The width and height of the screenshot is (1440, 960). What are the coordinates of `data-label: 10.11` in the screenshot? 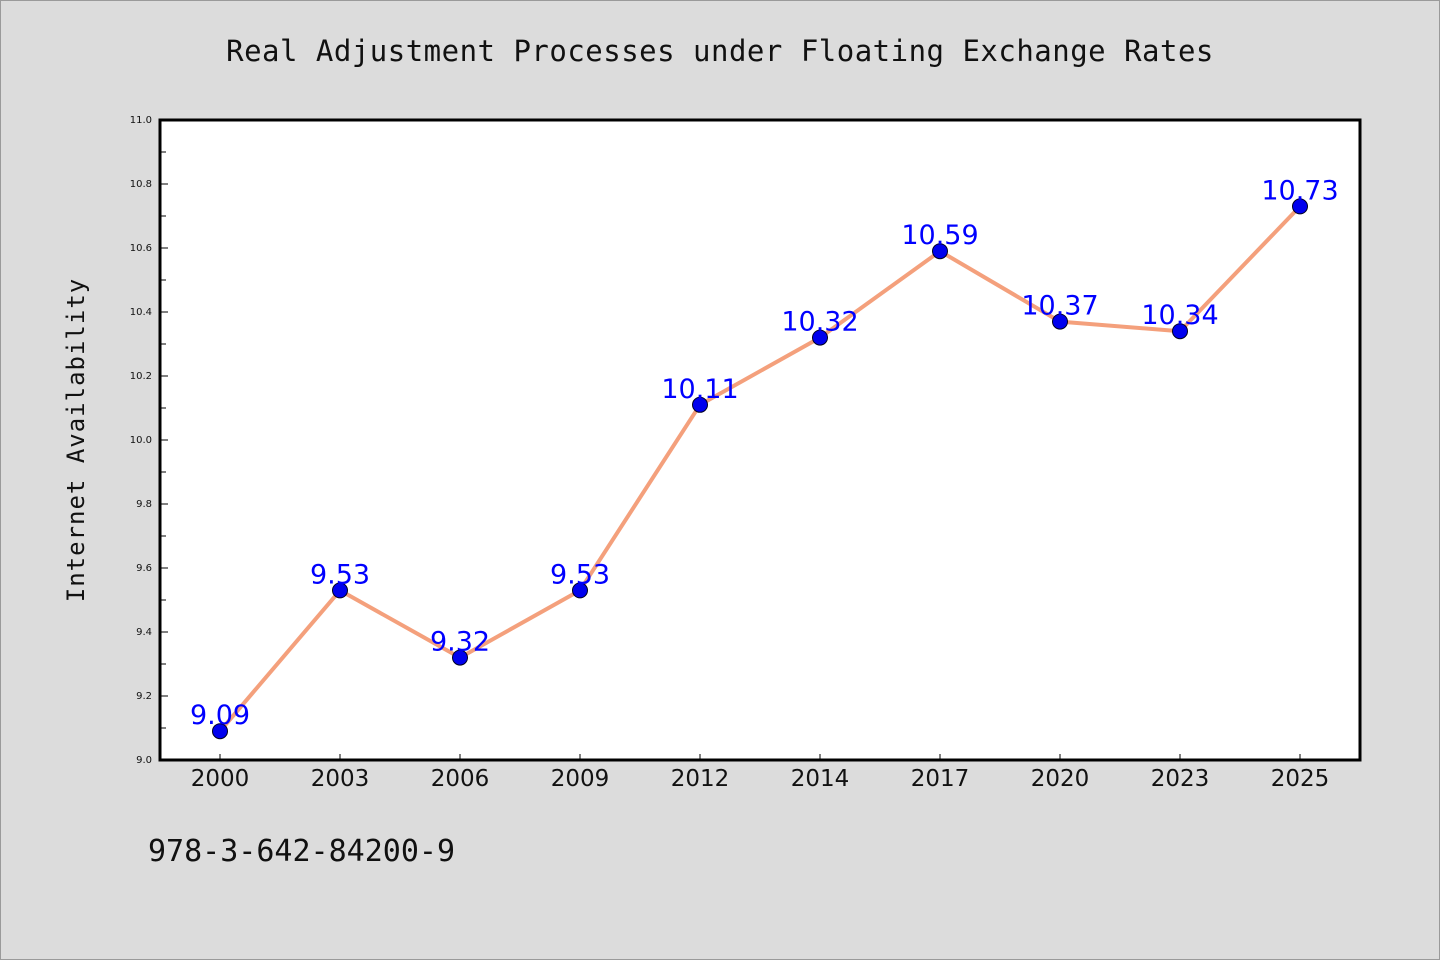 It's located at (699, 389).